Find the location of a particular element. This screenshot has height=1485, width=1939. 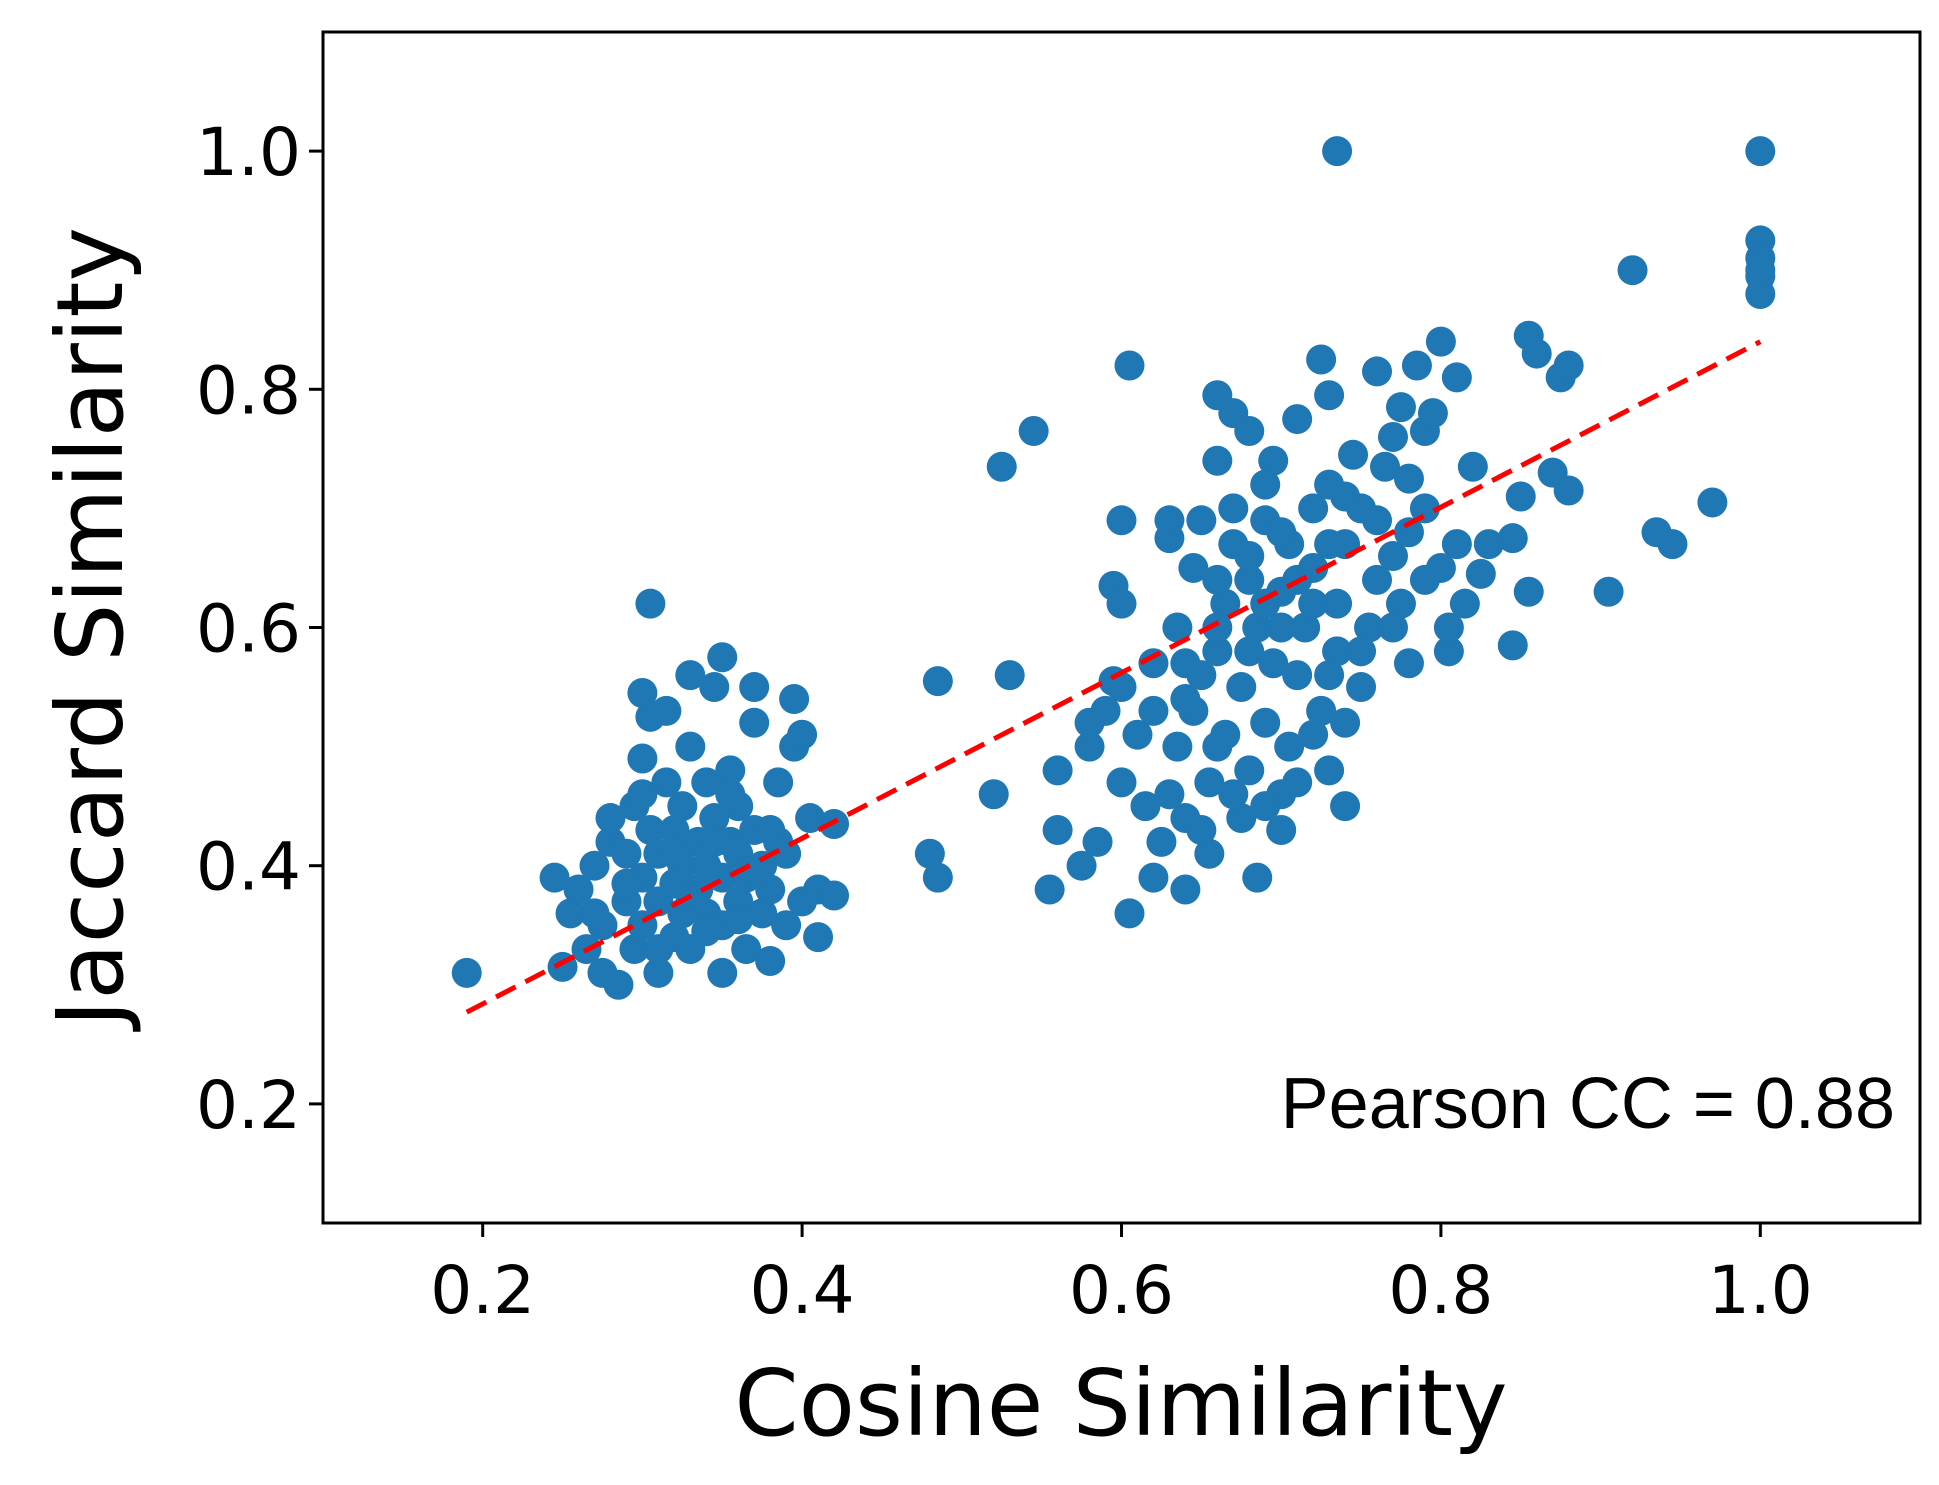

x-tick-label: 0.8 is located at coordinates (1440, 1290).